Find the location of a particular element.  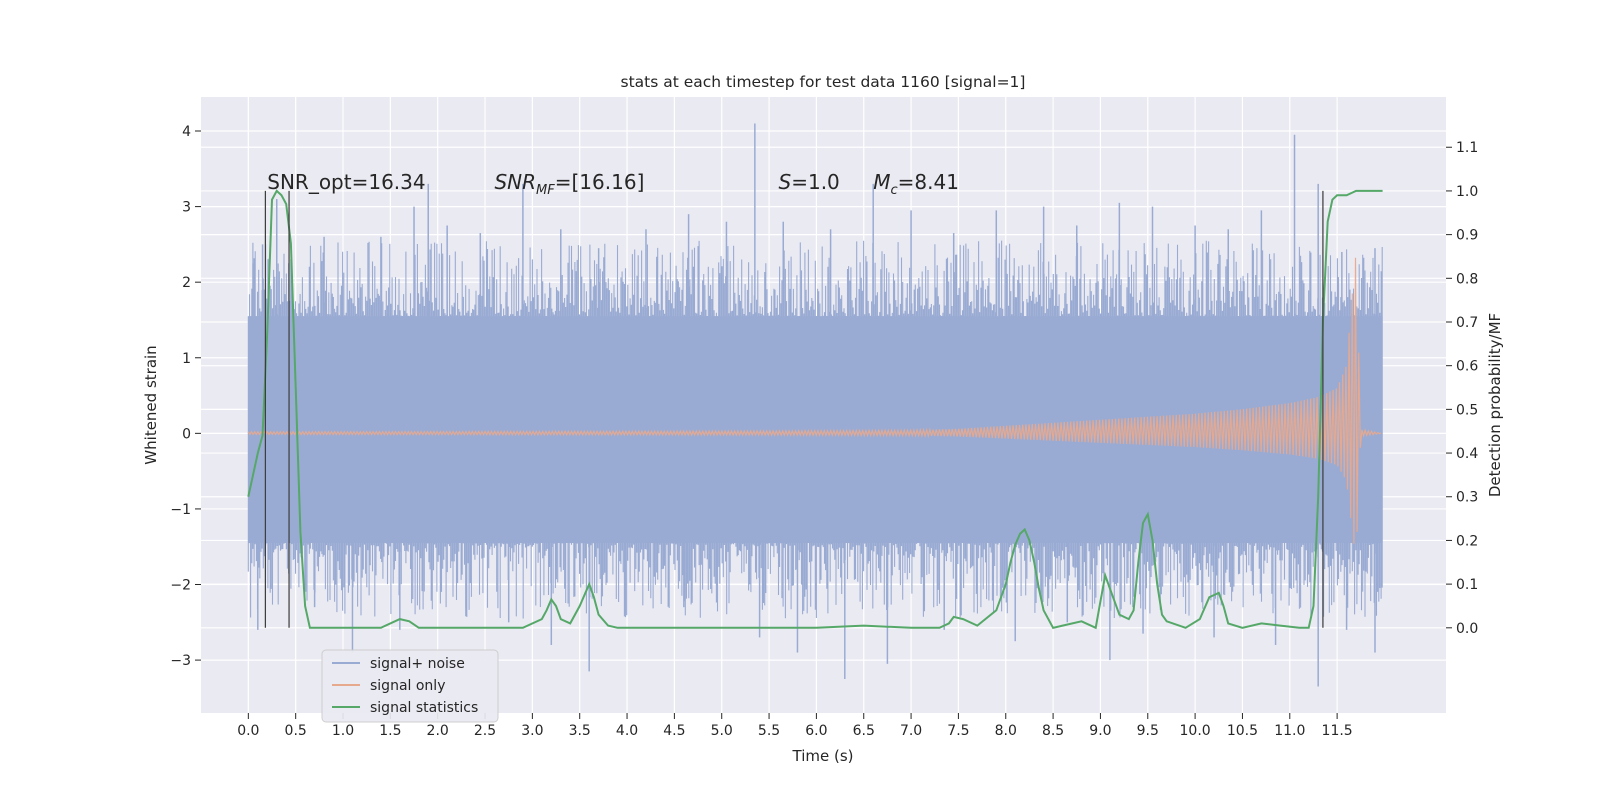

legend-box is located at coordinates (410, 686).